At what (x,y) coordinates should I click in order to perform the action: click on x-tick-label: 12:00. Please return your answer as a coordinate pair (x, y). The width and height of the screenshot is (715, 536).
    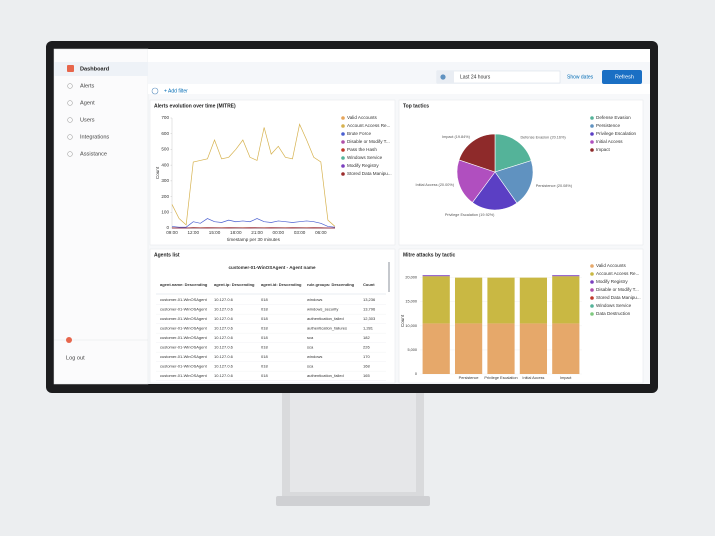
    Looking at the image, I should click on (194, 232).